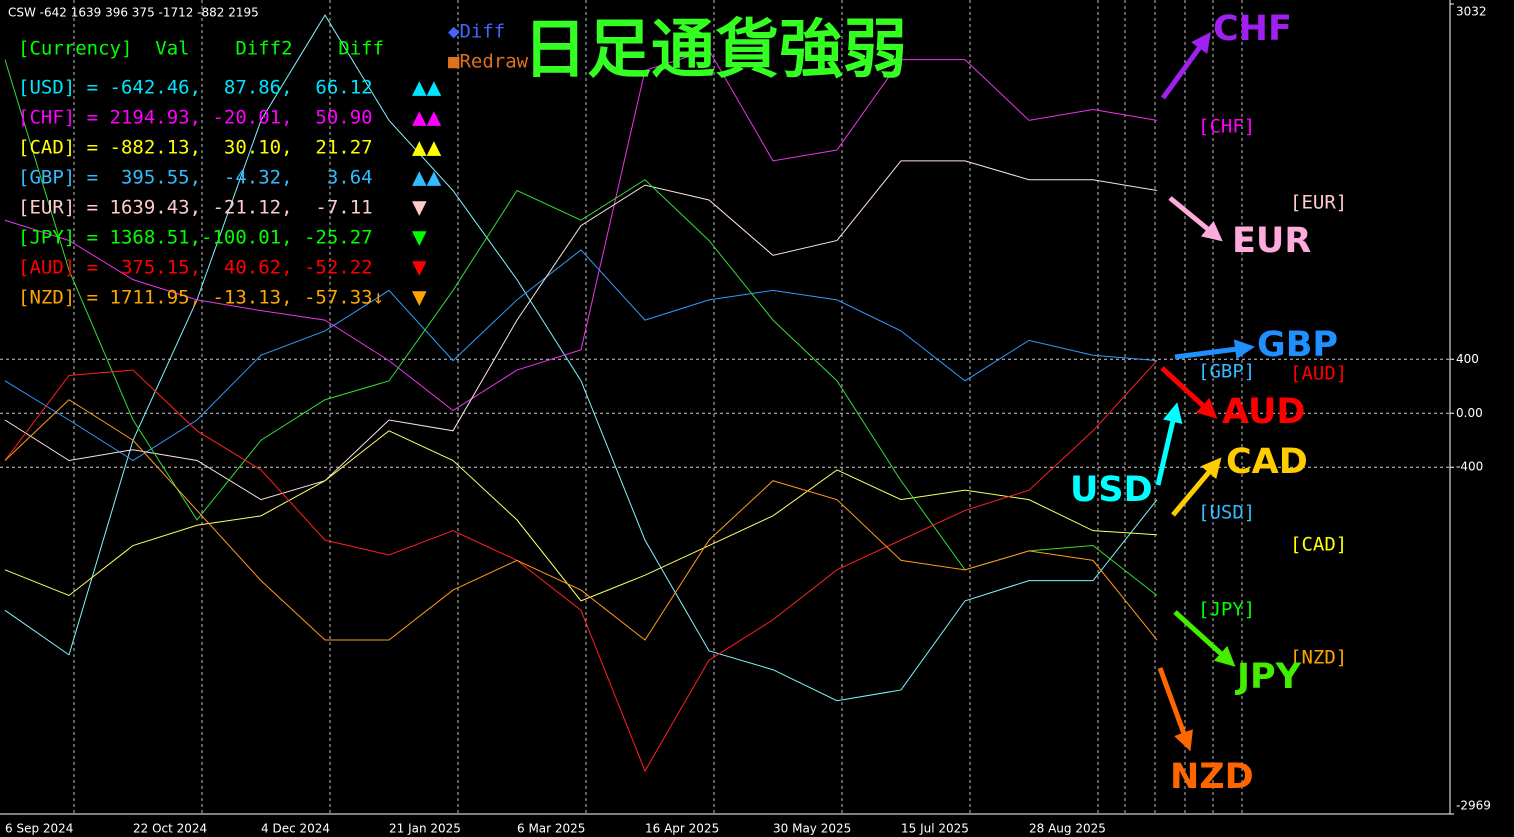 This screenshot has height=837, width=1514. Describe the element at coordinates (195, 208) in the screenshot. I see `panel-row: [EUR] = 1639.43, -21.12, -7.11` at that location.